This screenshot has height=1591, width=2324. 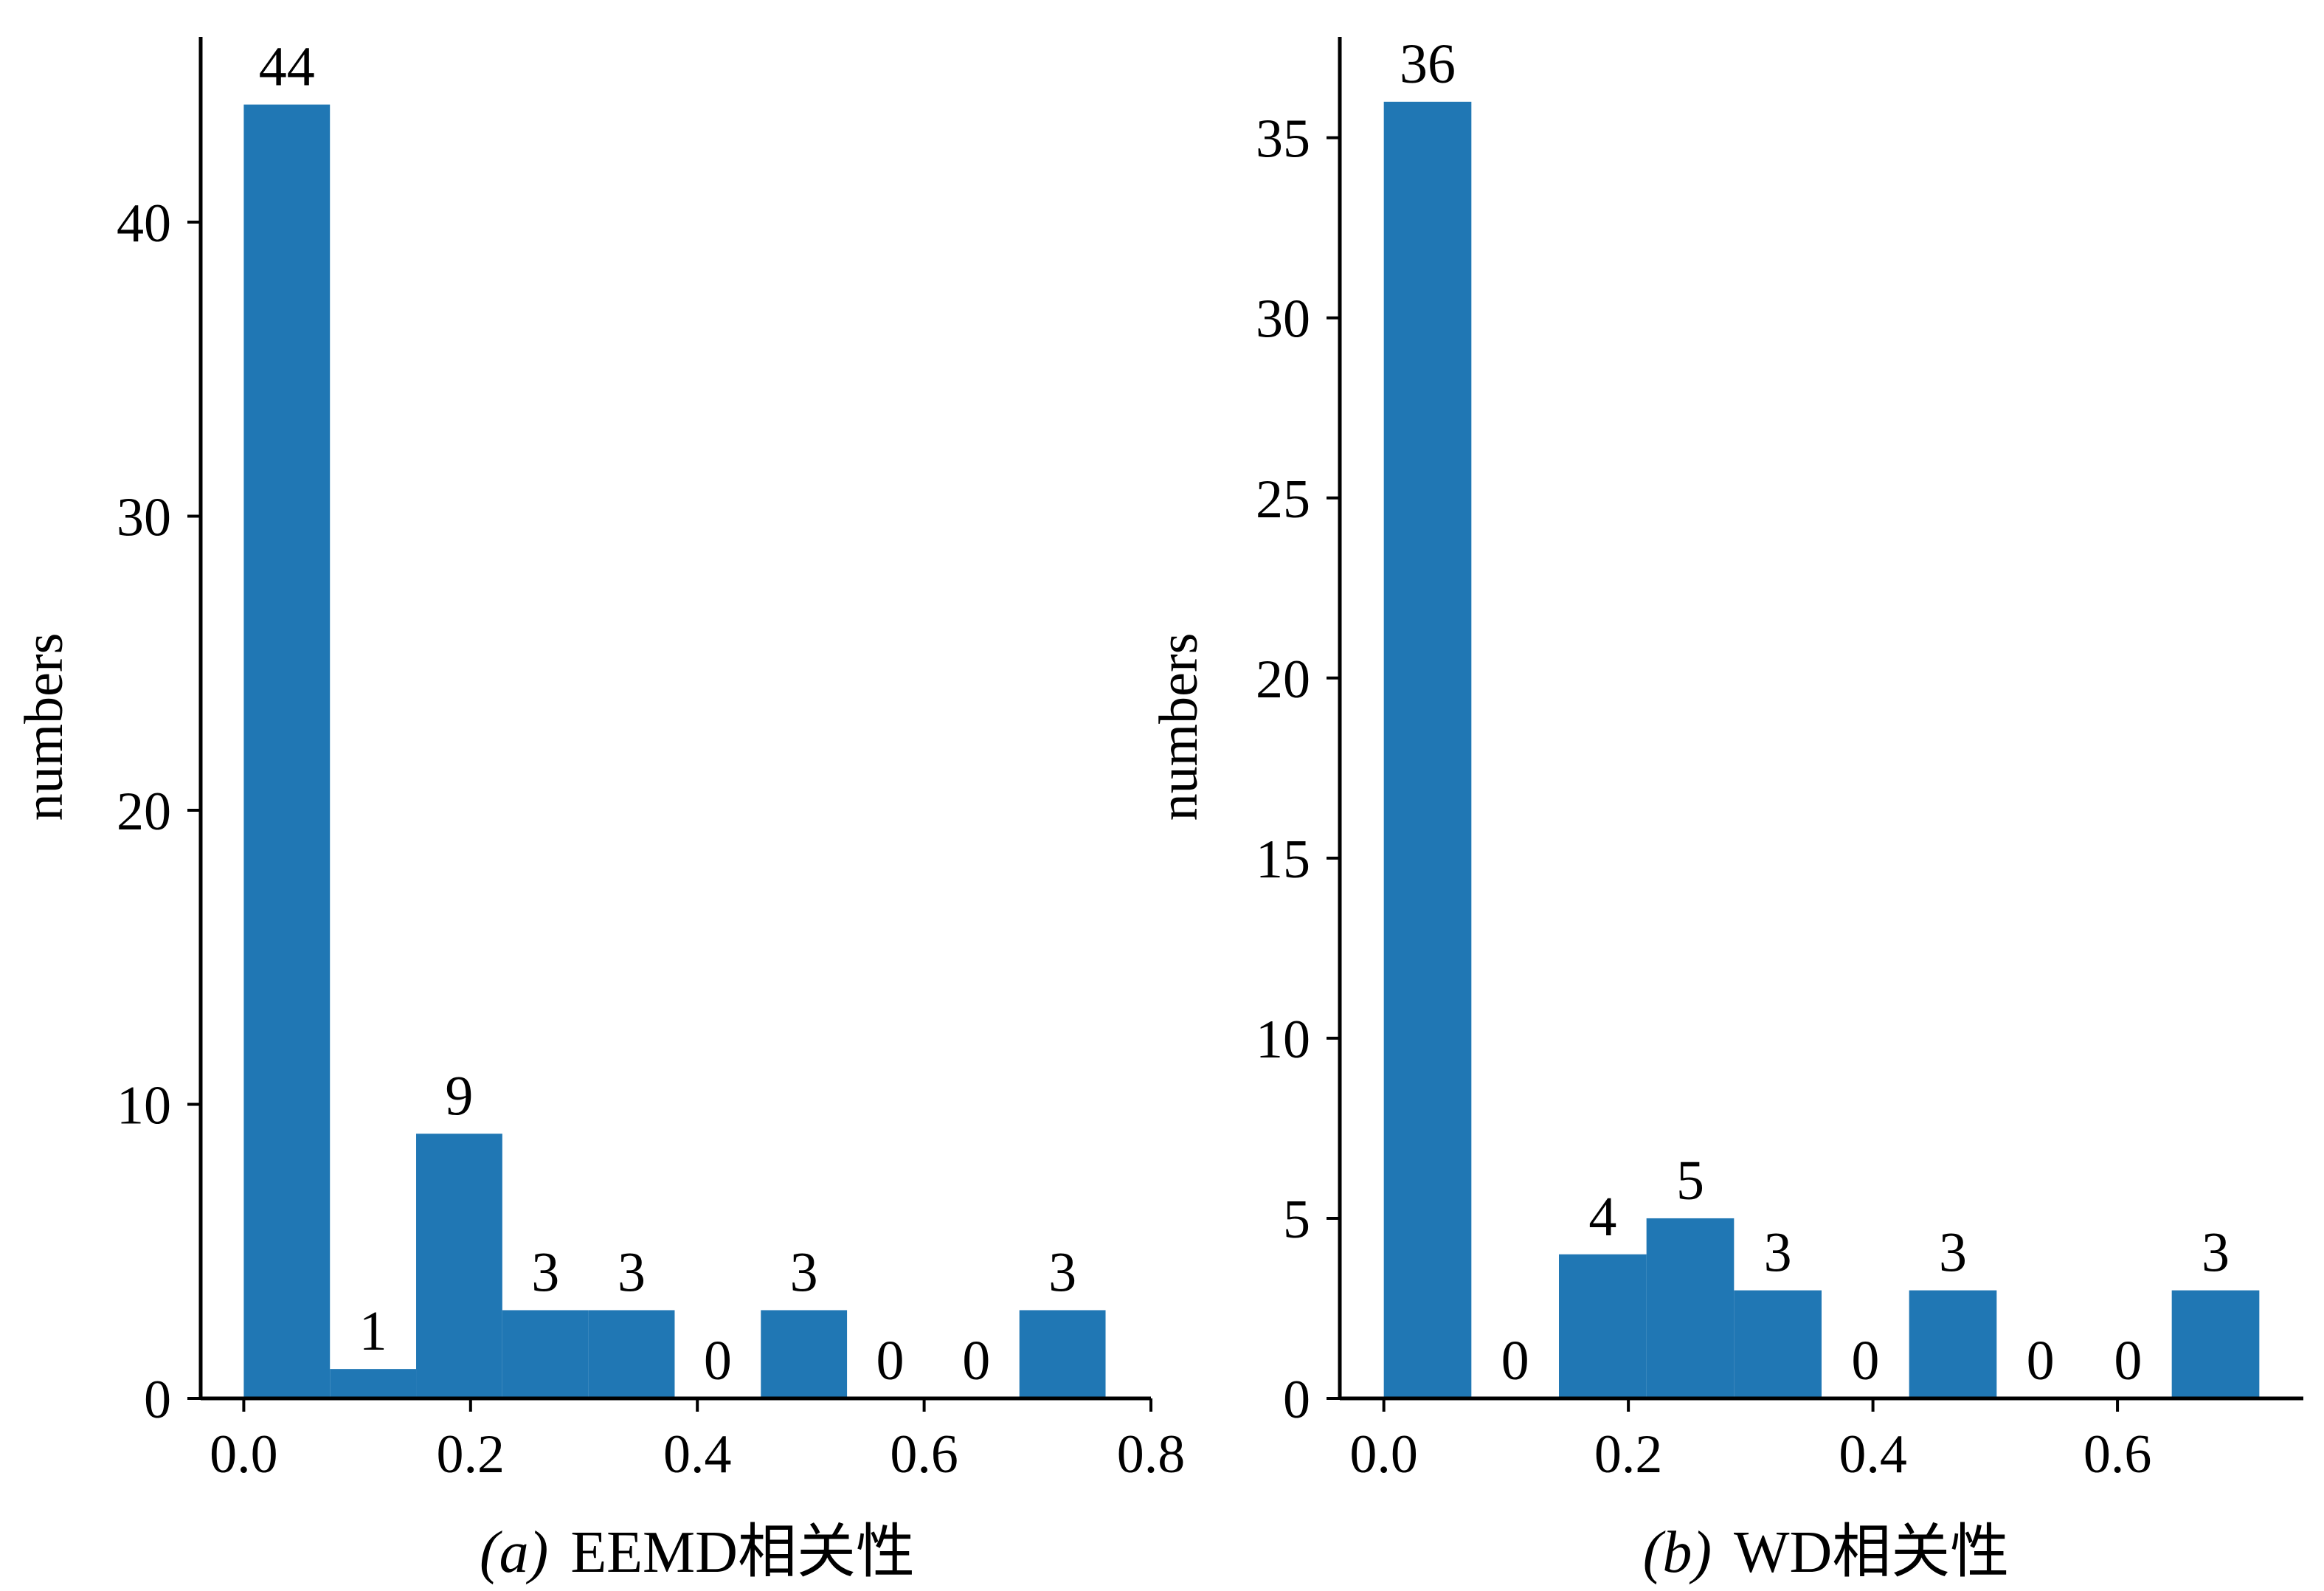 I want to click on y-tick-label: 5, so click(x=1296, y=1220).